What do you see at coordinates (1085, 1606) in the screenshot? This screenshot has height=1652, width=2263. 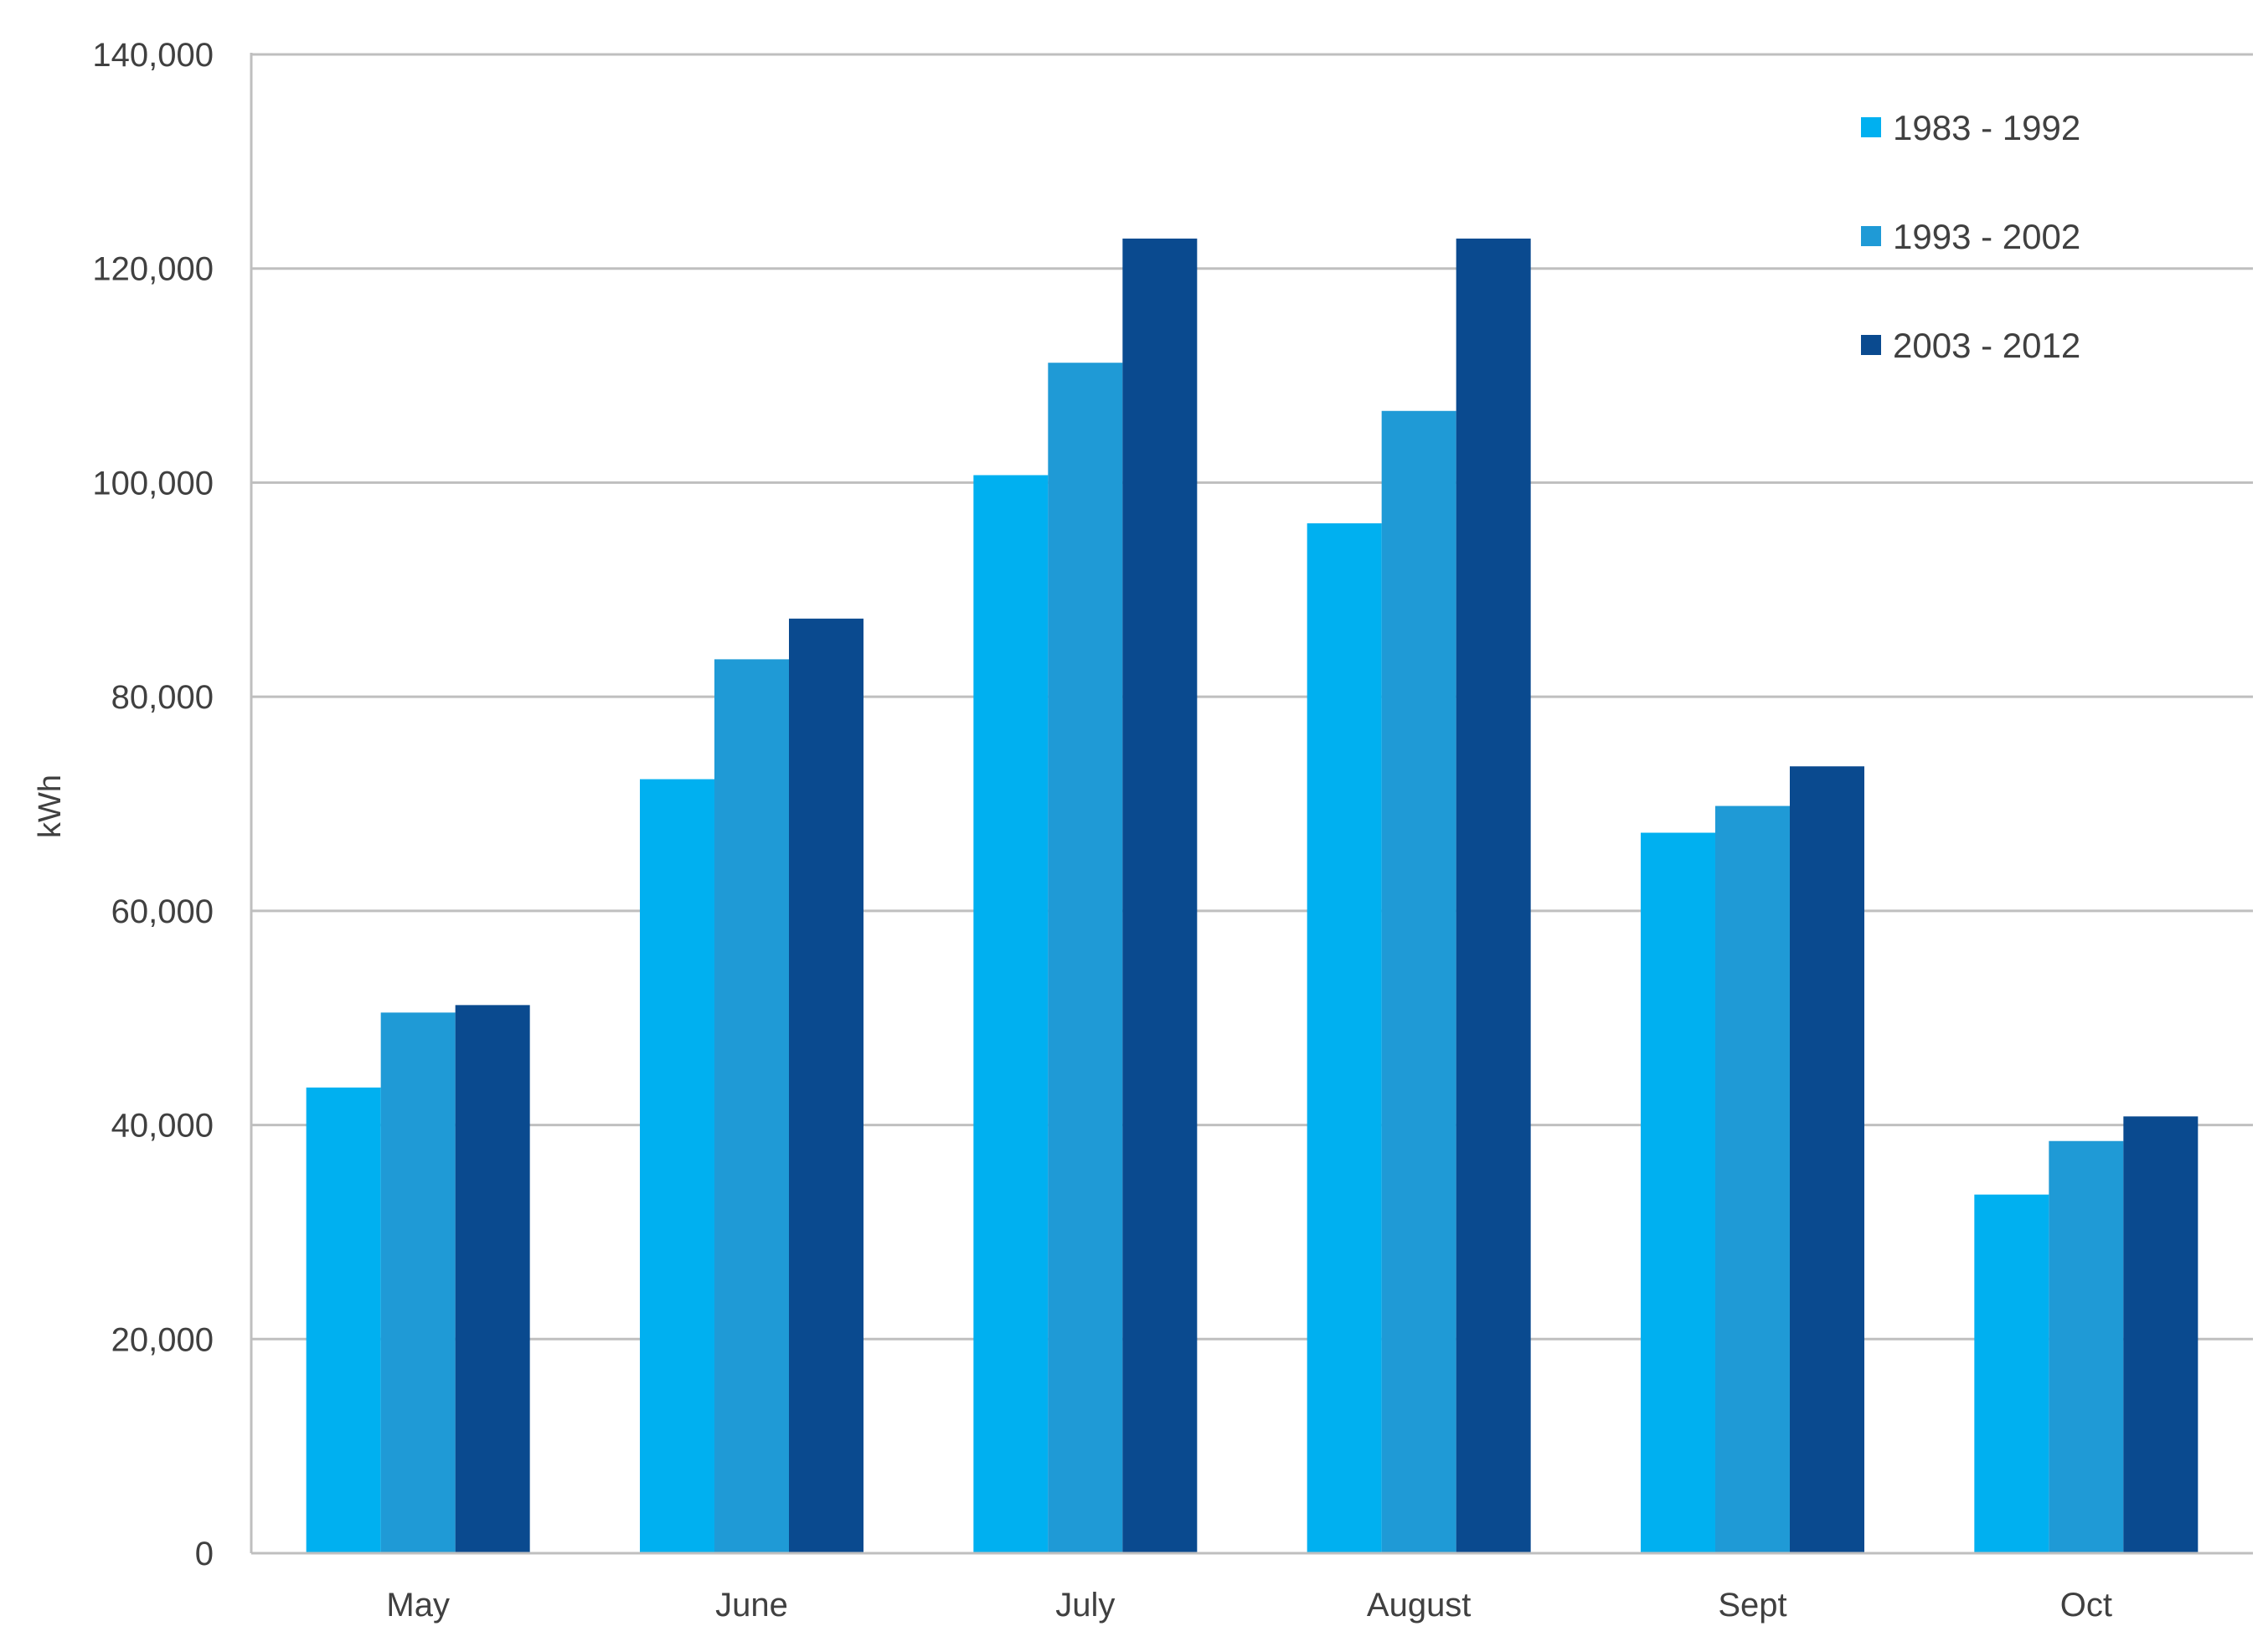 I see `x-tick-label: July` at bounding box center [1085, 1606].